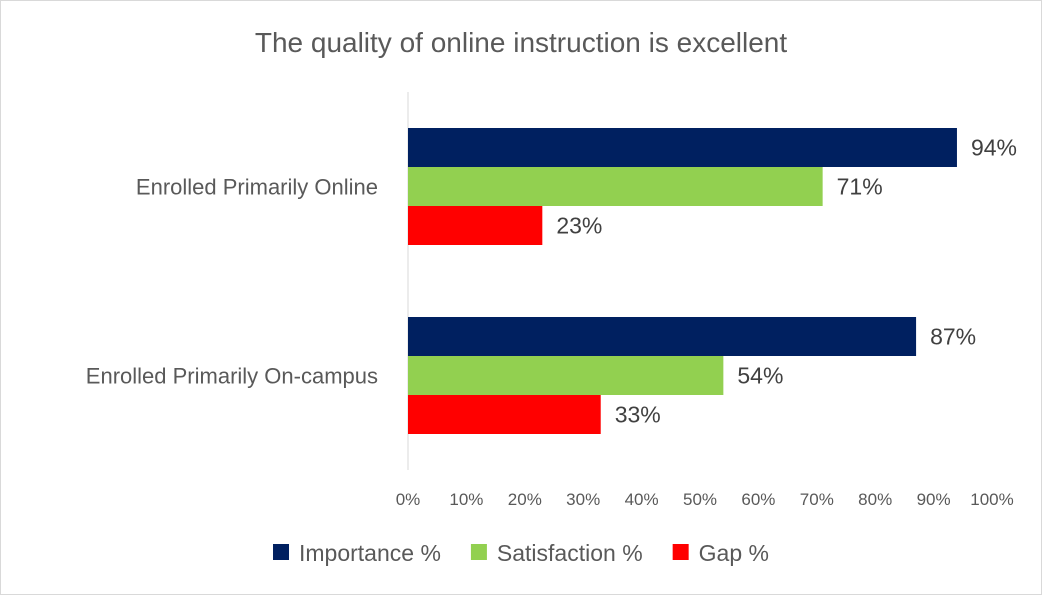 The image size is (1042, 595). Describe the element at coordinates (991, 499) in the screenshot. I see `x-tick-label: 100%` at that location.